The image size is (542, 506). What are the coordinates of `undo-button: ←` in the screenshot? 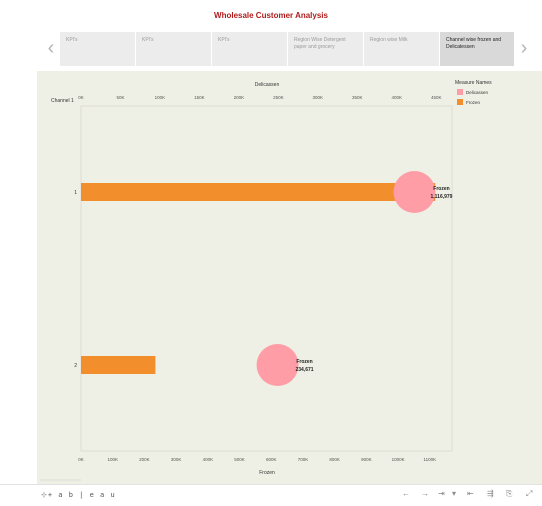 It's located at (406, 493).